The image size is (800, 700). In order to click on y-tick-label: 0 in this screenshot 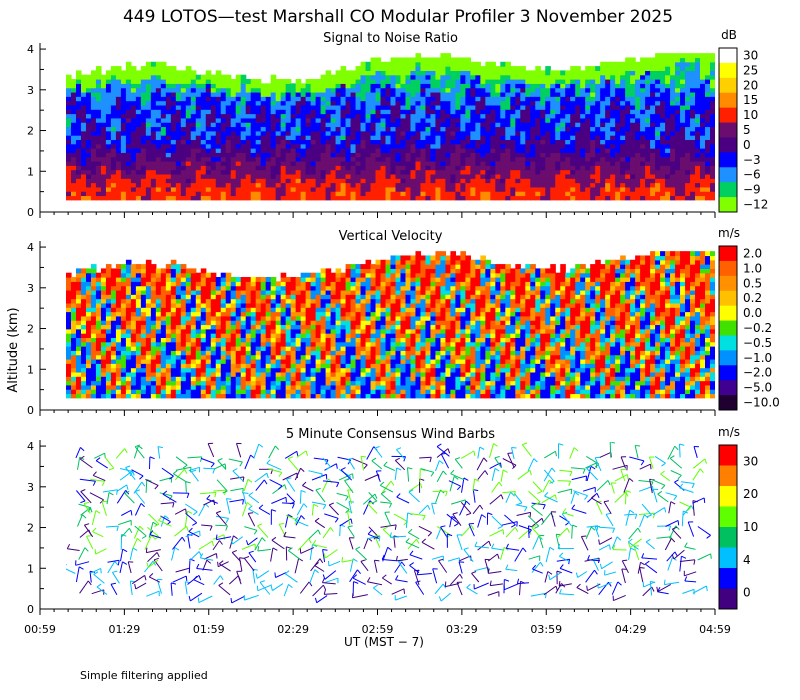, I will do `click(30, 212)`.